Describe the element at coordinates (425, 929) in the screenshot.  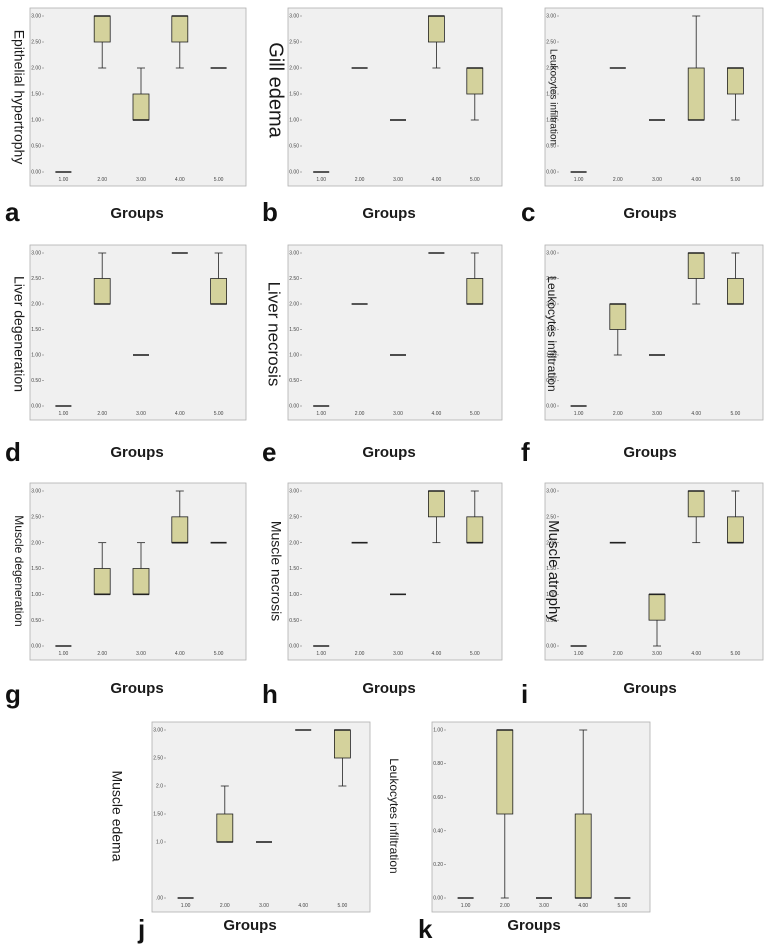
I see `panel-letter: k` at that location.